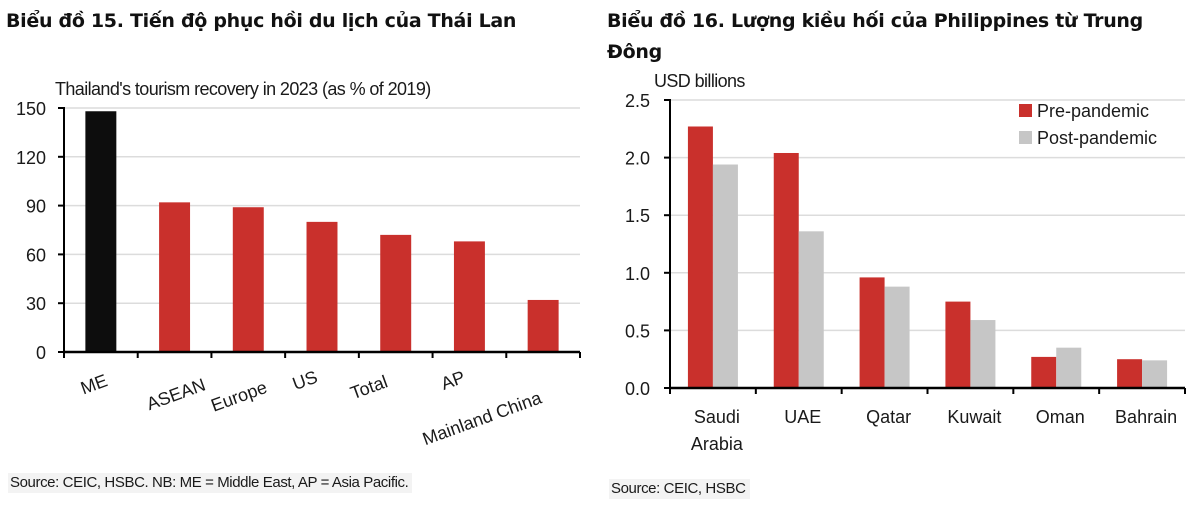 The height and width of the screenshot is (519, 1200). What do you see at coordinates (897, 337) in the screenshot?
I see `bar-post-pandemic-qatar` at bounding box center [897, 337].